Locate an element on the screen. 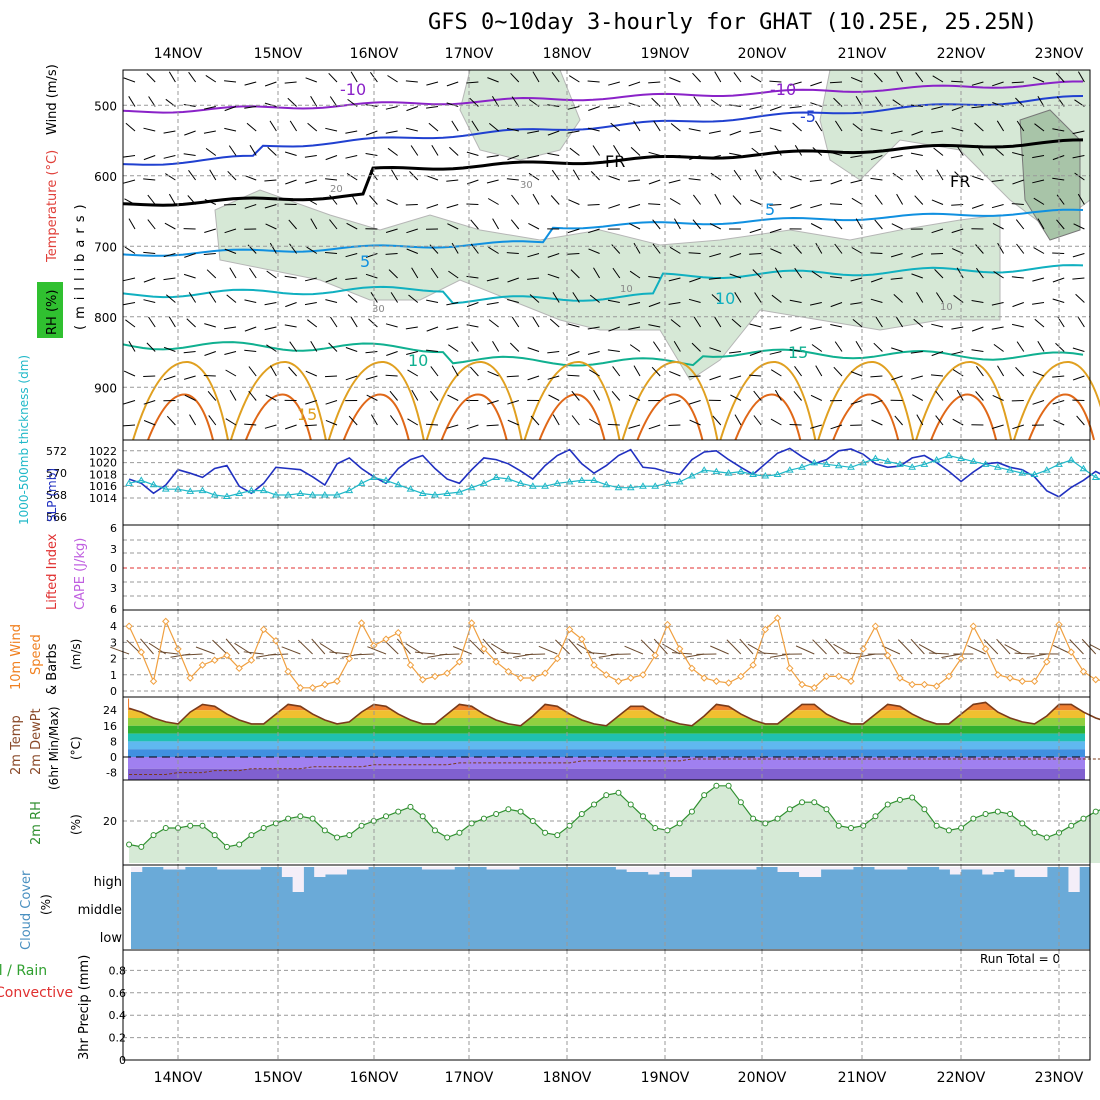 The height and width of the screenshot is (1100, 1100). cape-panel is located at coordinates (606, 568).